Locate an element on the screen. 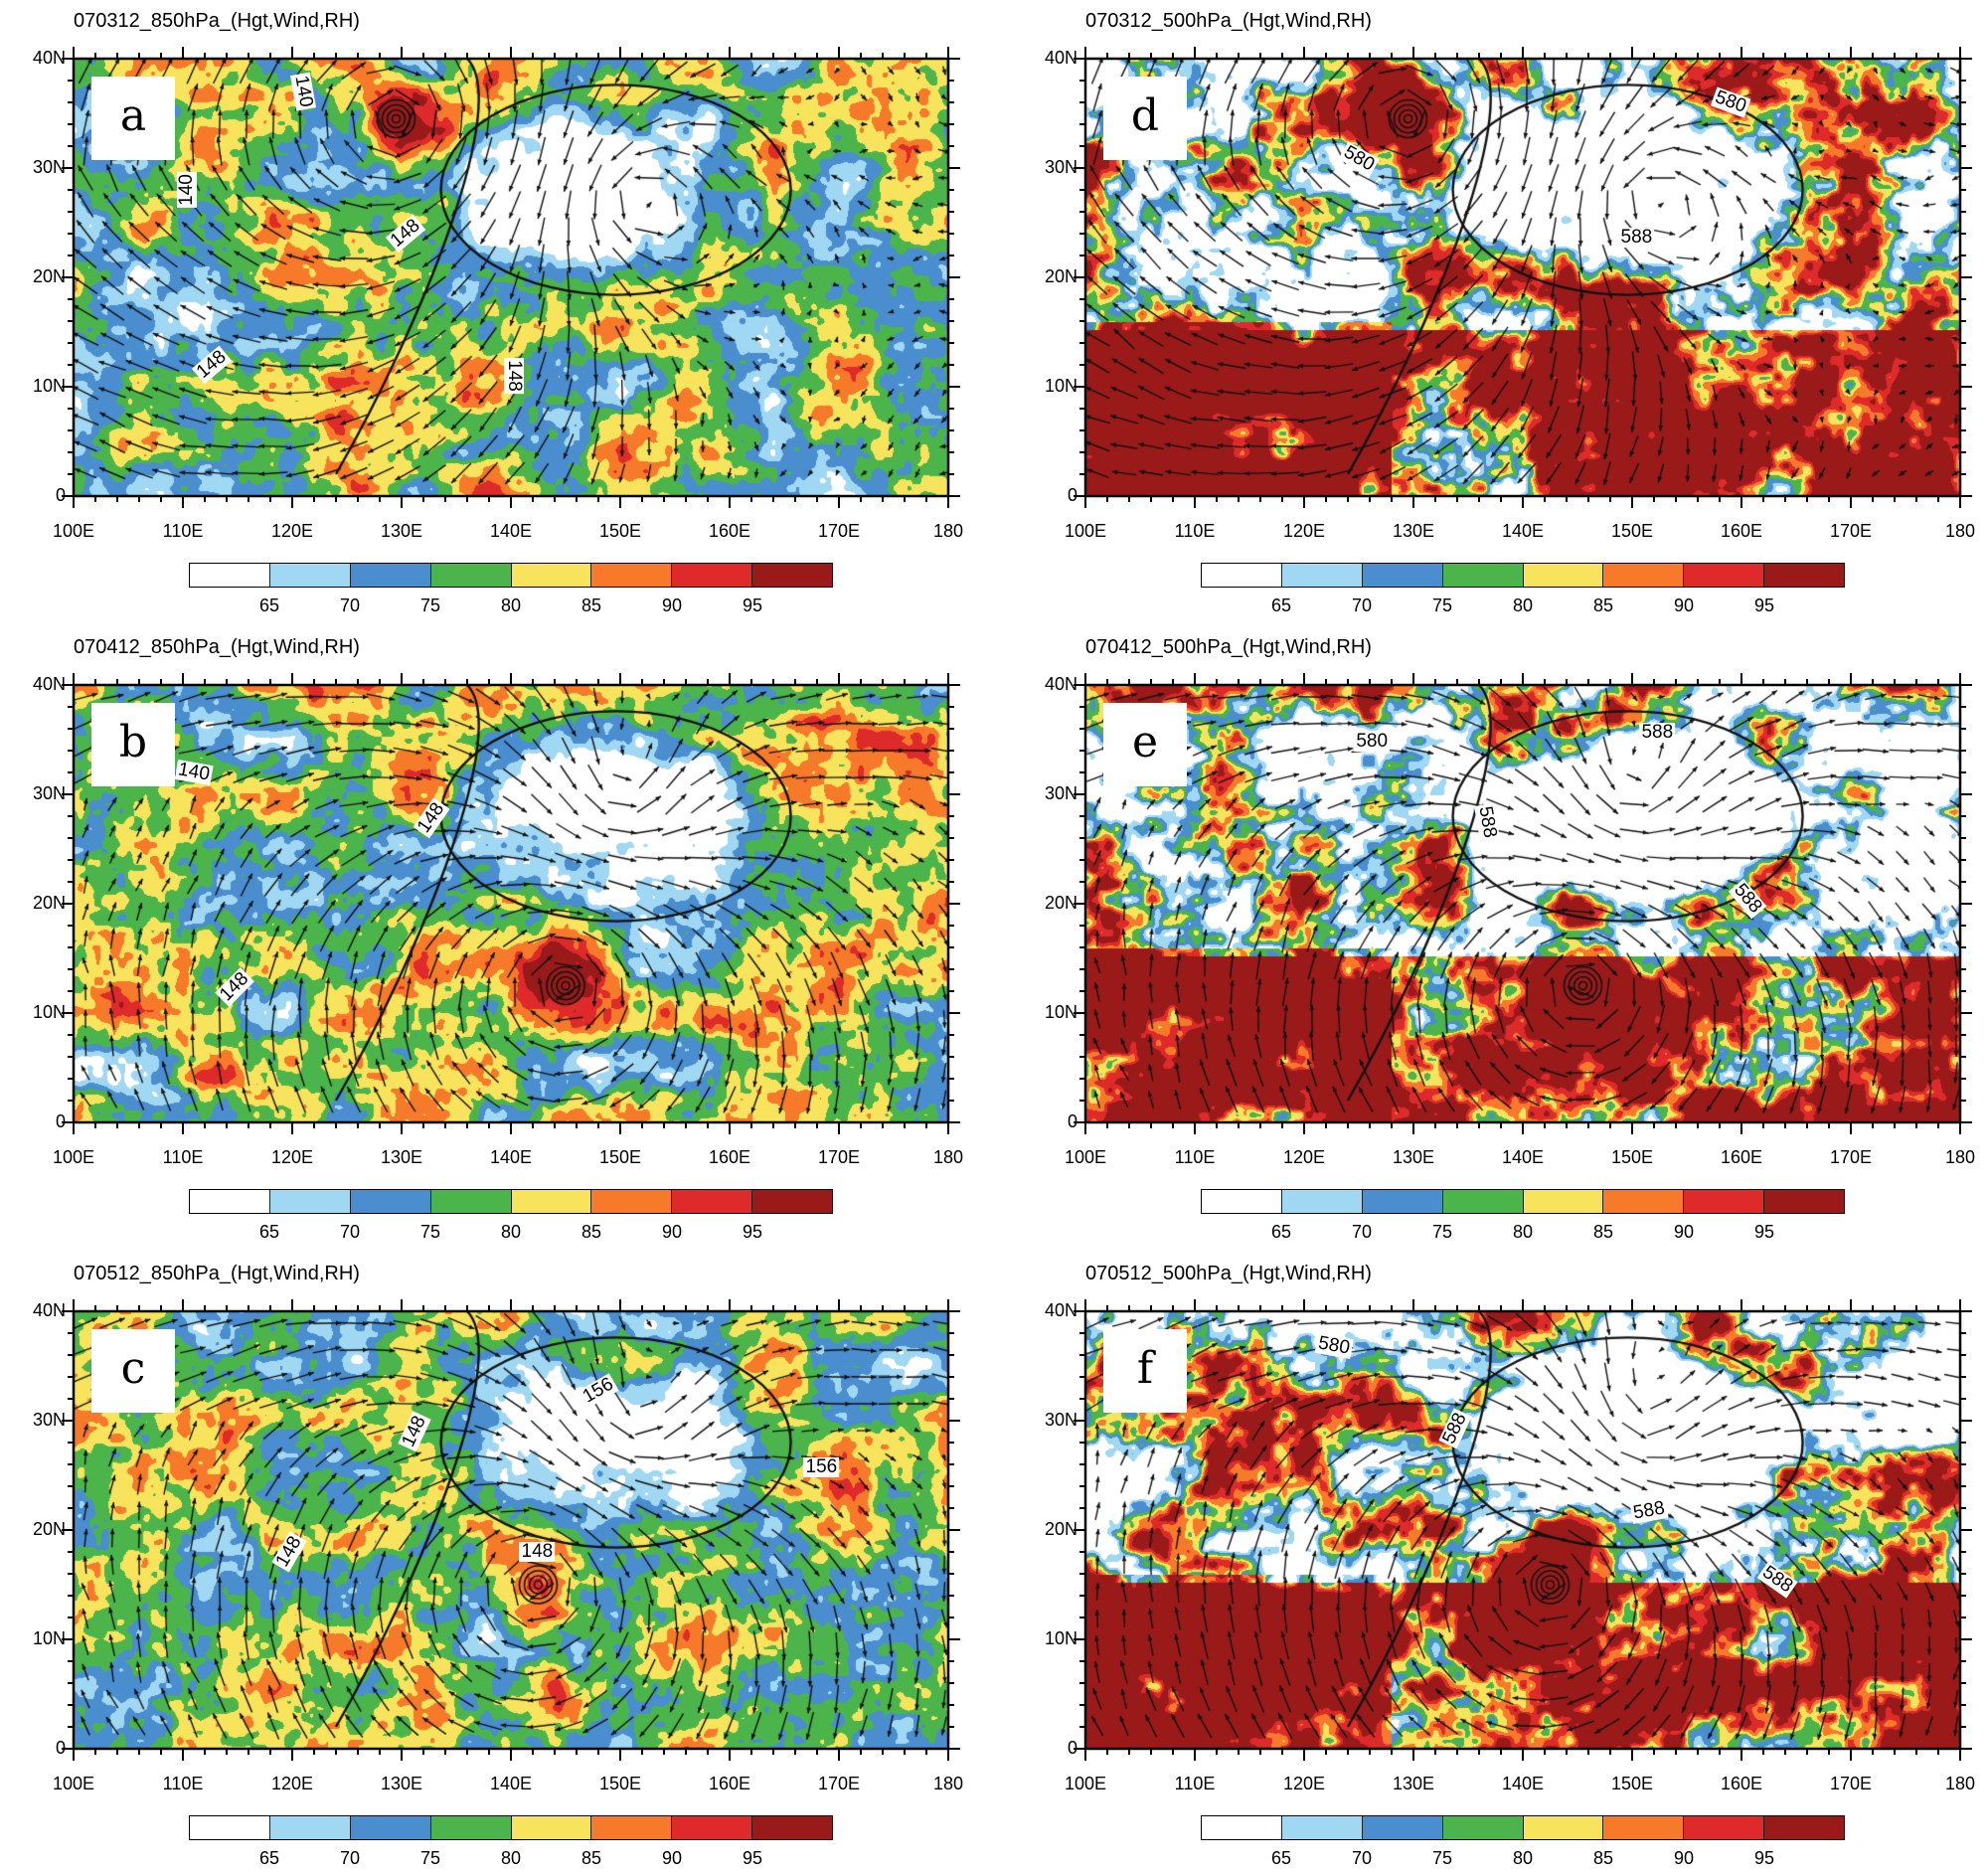 This screenshot has height=1873, width=1988. map-plot: a 140 140 148 148 148 is located at coordinates (511, 277).